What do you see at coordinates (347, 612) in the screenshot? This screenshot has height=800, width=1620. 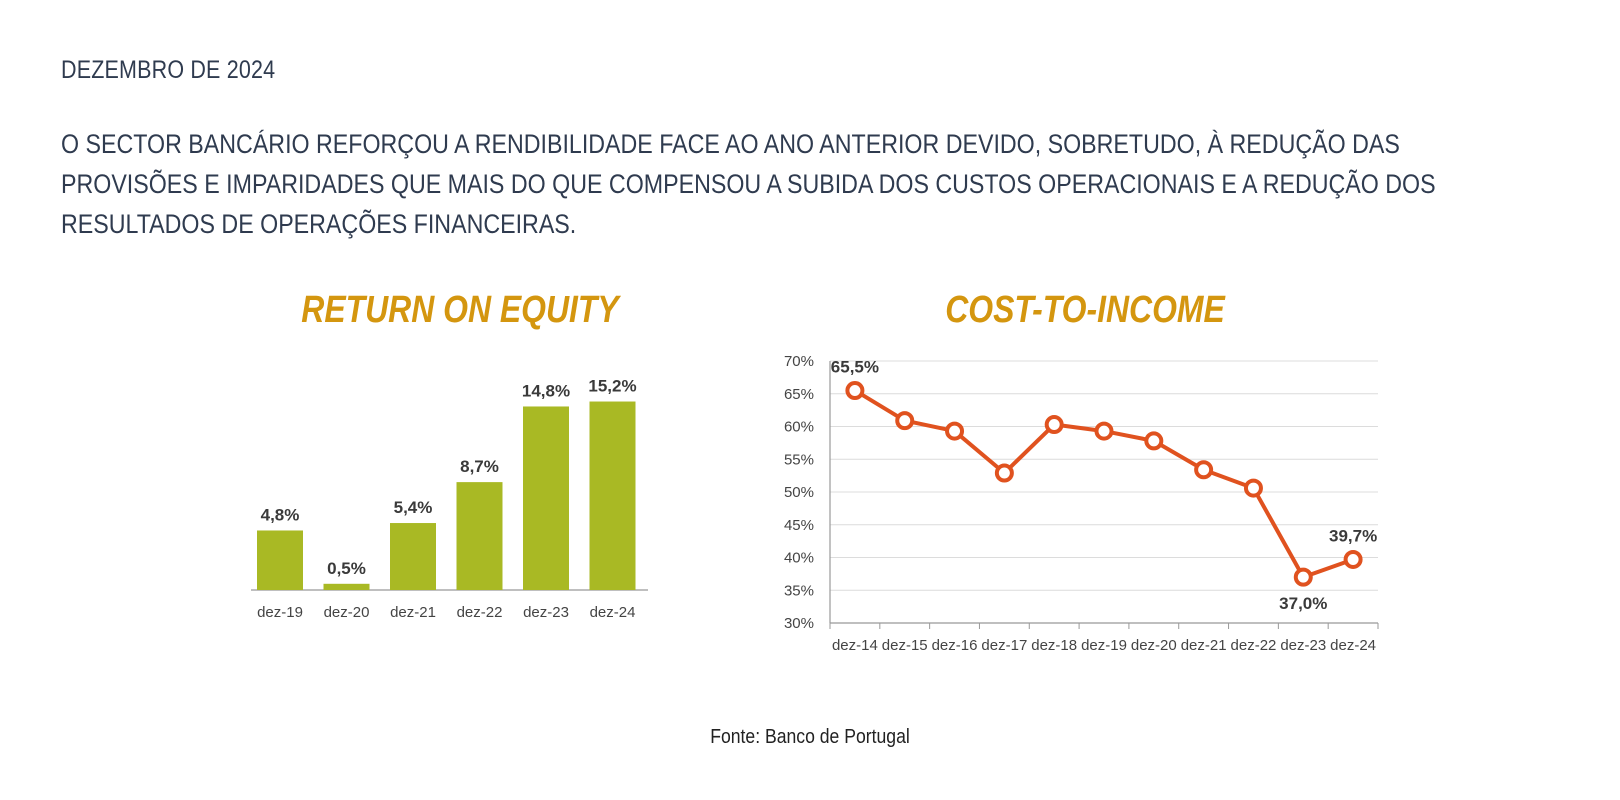 I see `roe-x-tick-label: dez-20` at bounding box center [347, 612].